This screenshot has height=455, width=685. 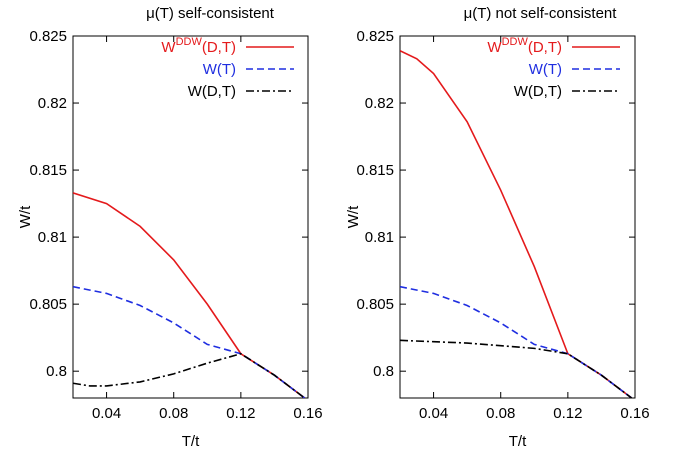 What do you see at coordinates (212, 91) in the screenshot?
I see `left-legend-label-2: W(D,T)` at bounding box center [212, 91].